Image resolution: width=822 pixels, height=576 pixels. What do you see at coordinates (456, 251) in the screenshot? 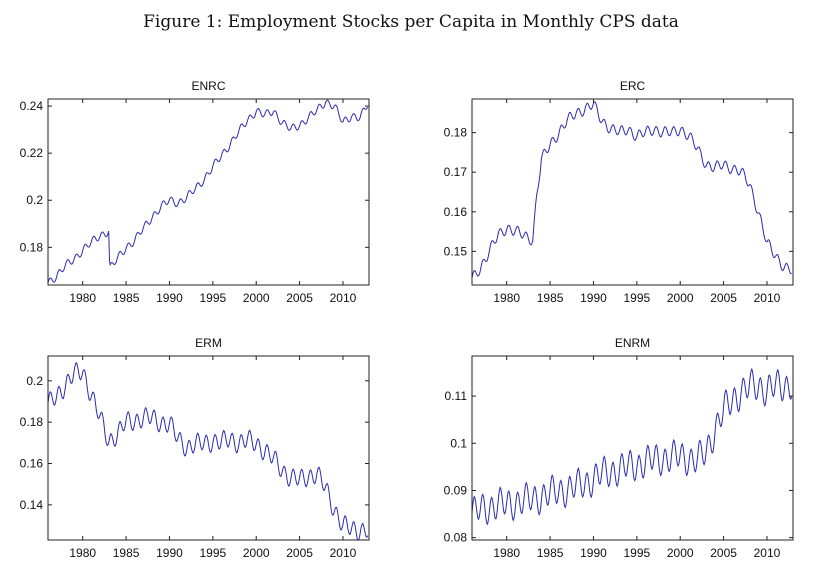
I see `y-tick-label: 0.15` at bounding box center [456, 251].